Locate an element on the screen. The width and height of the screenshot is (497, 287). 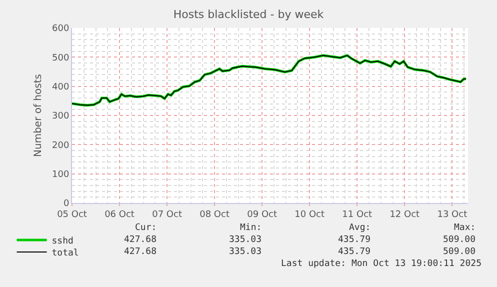
x-tick-label: 06 Oct is located at coordinates (119, 215).